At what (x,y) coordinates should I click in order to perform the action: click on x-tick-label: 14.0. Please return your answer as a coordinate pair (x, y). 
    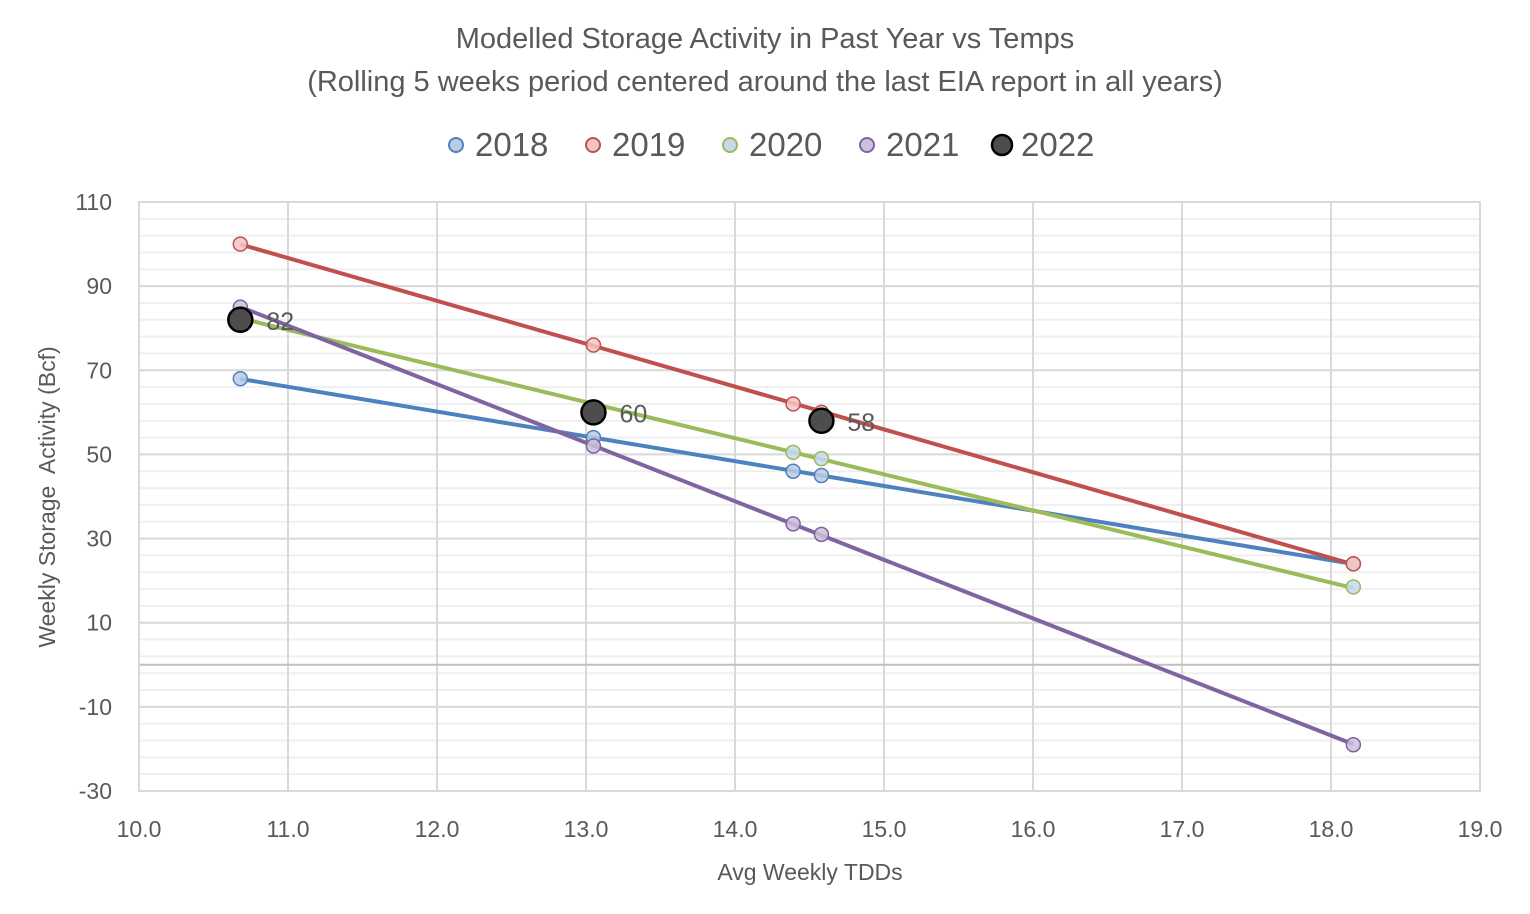
    Looking at the image, I should click on (735, 829).